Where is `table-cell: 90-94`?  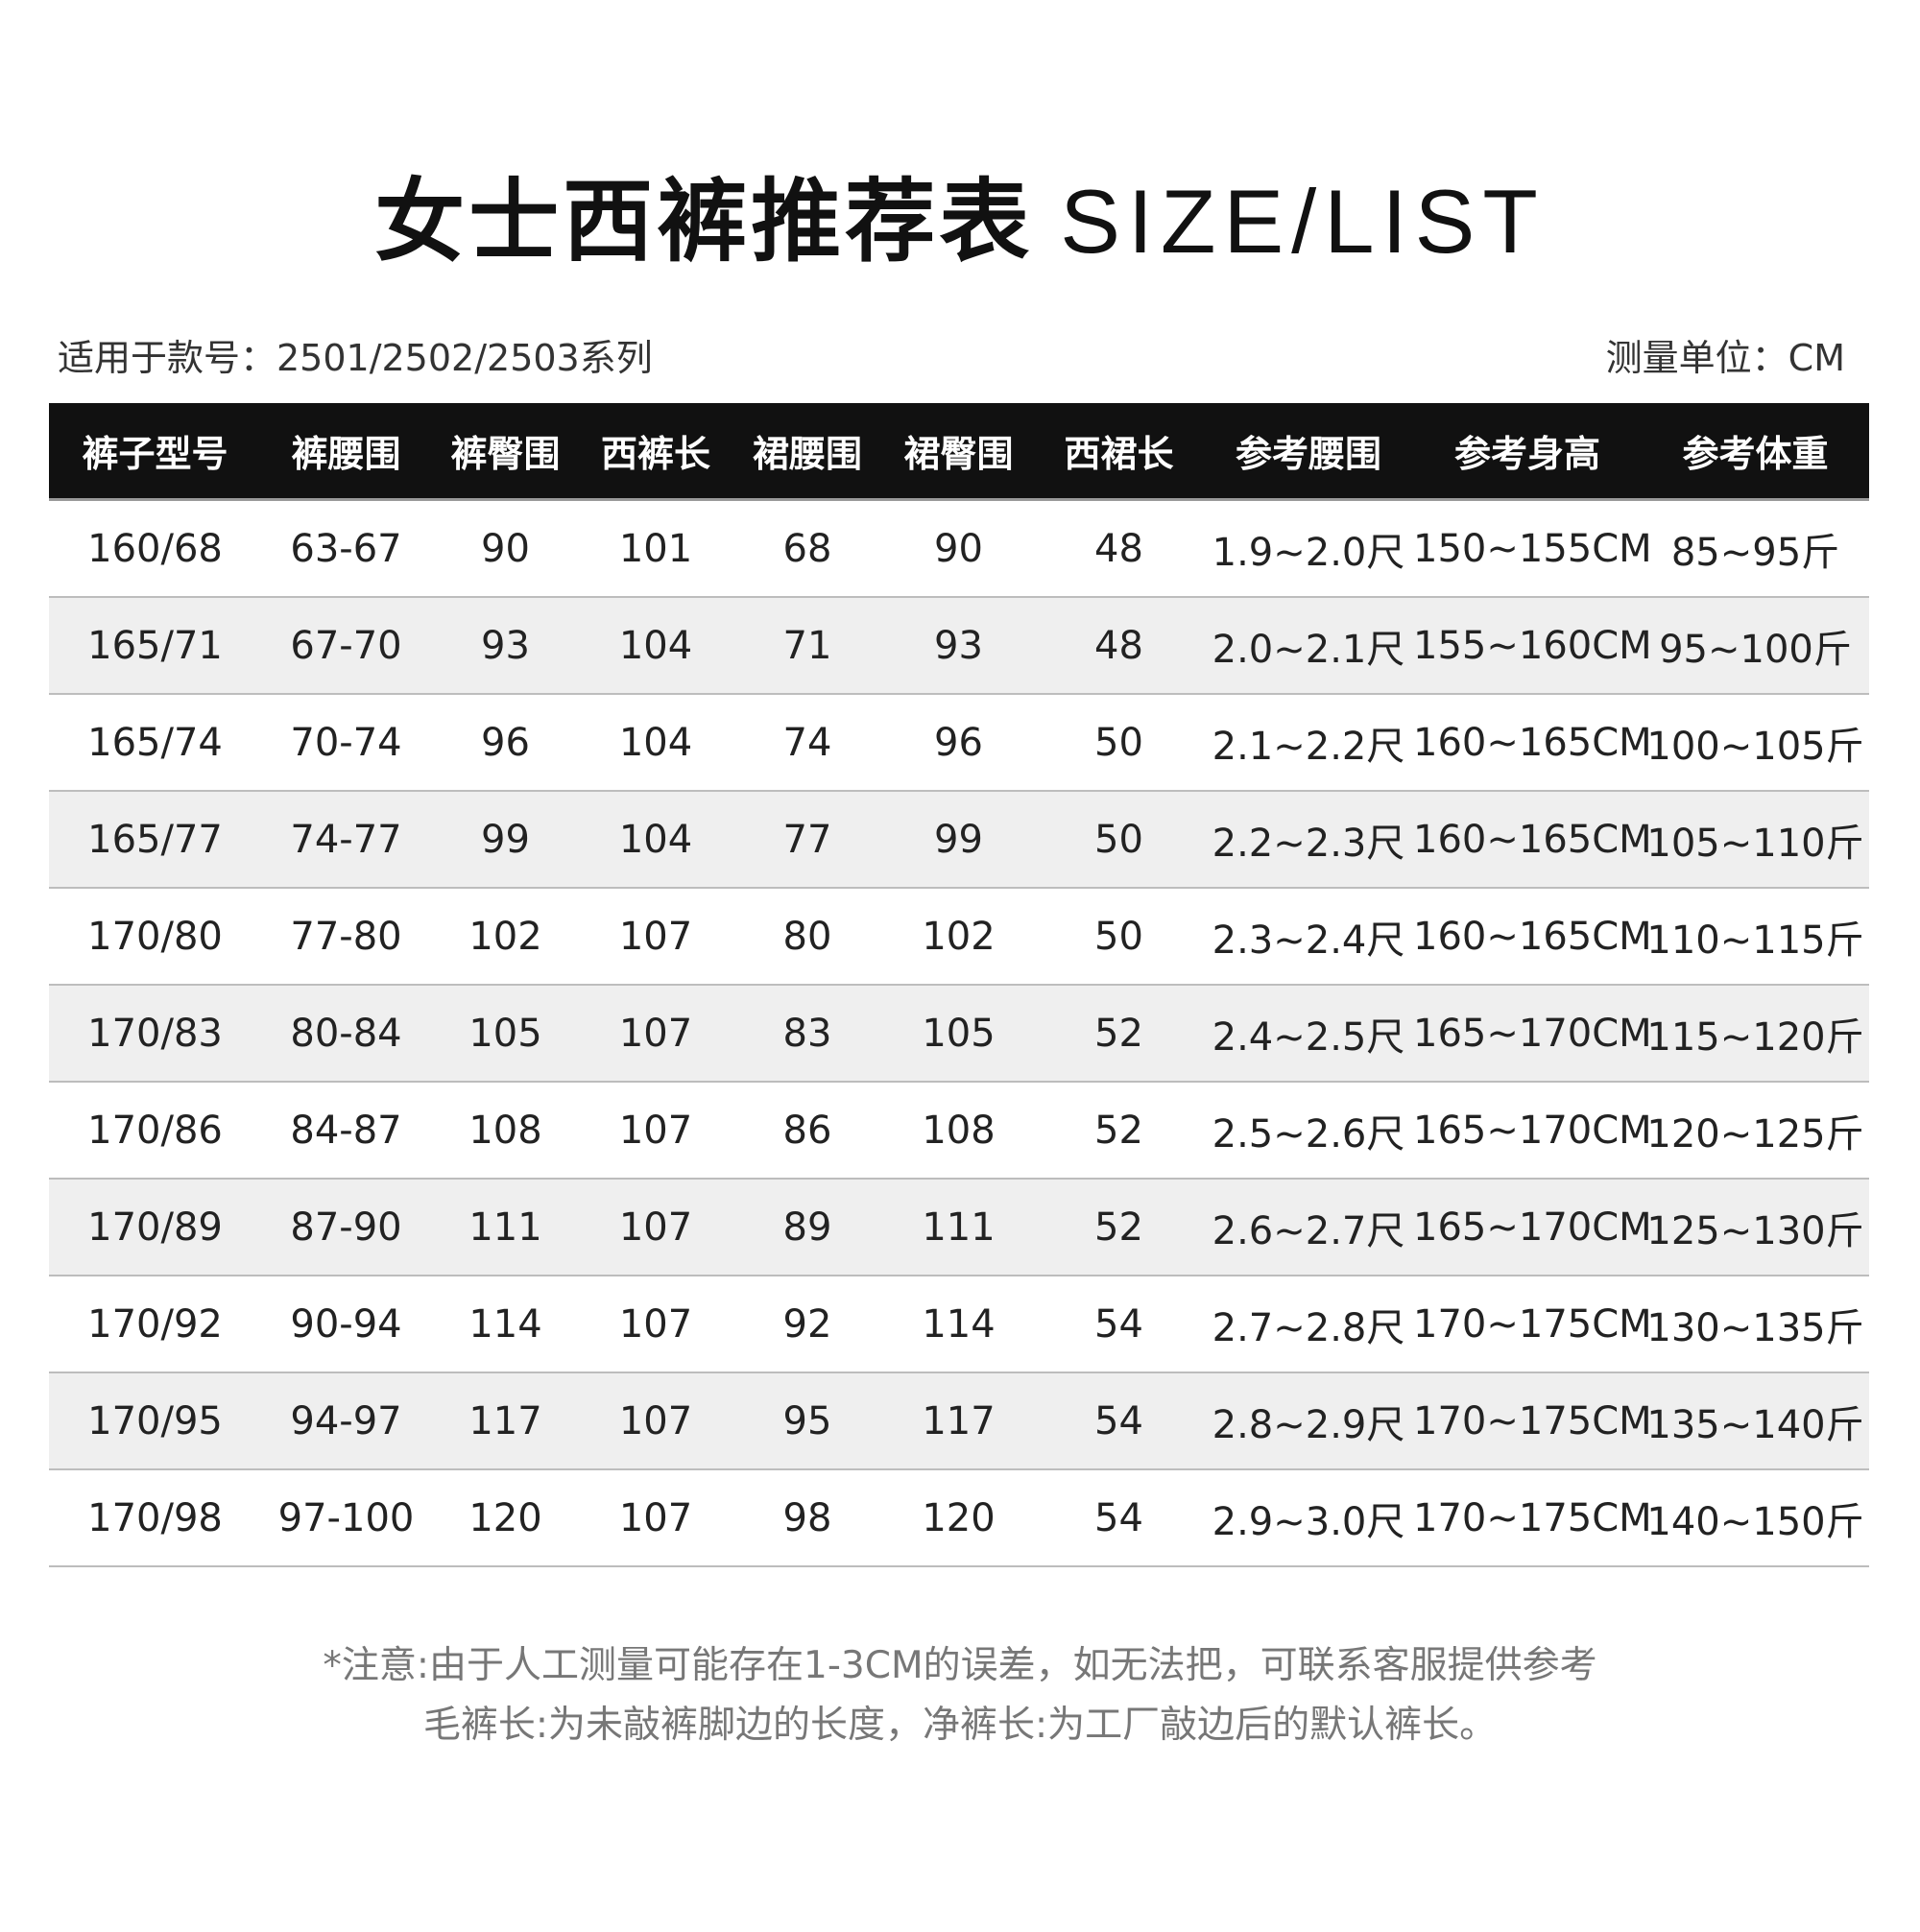
table-cell: 90-94 is located at coordinates (346, 1324).